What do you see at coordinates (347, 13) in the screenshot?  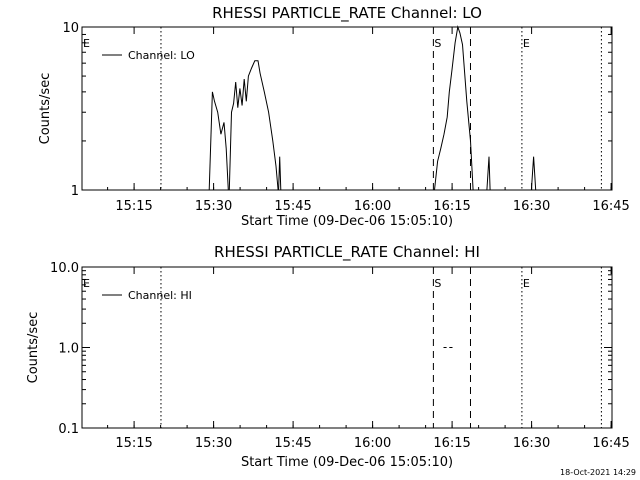 I see `chart-title: RHESSI PARTICLE_RATE Channel: LO` at bounding box center [347, 13].